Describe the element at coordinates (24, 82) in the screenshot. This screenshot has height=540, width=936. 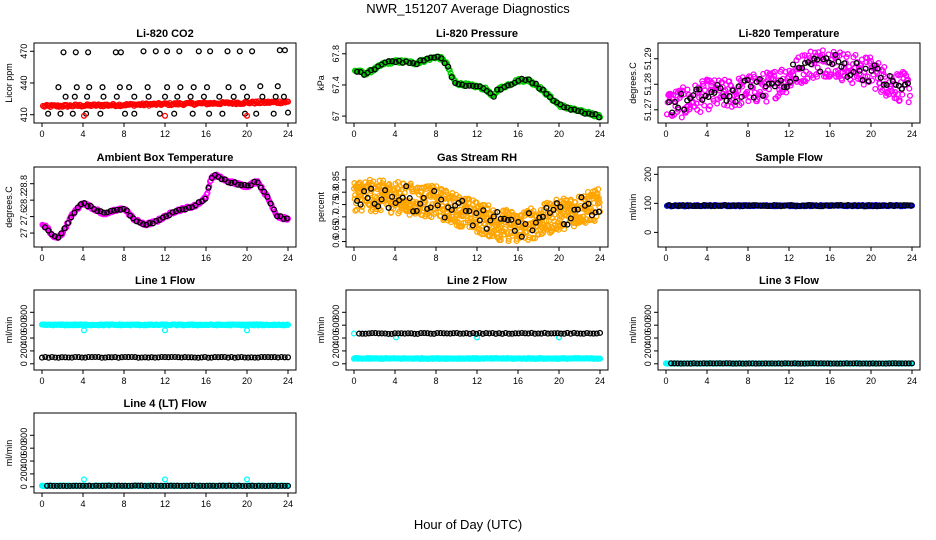
I see `panel-0-ytick-label: 440` at that location.